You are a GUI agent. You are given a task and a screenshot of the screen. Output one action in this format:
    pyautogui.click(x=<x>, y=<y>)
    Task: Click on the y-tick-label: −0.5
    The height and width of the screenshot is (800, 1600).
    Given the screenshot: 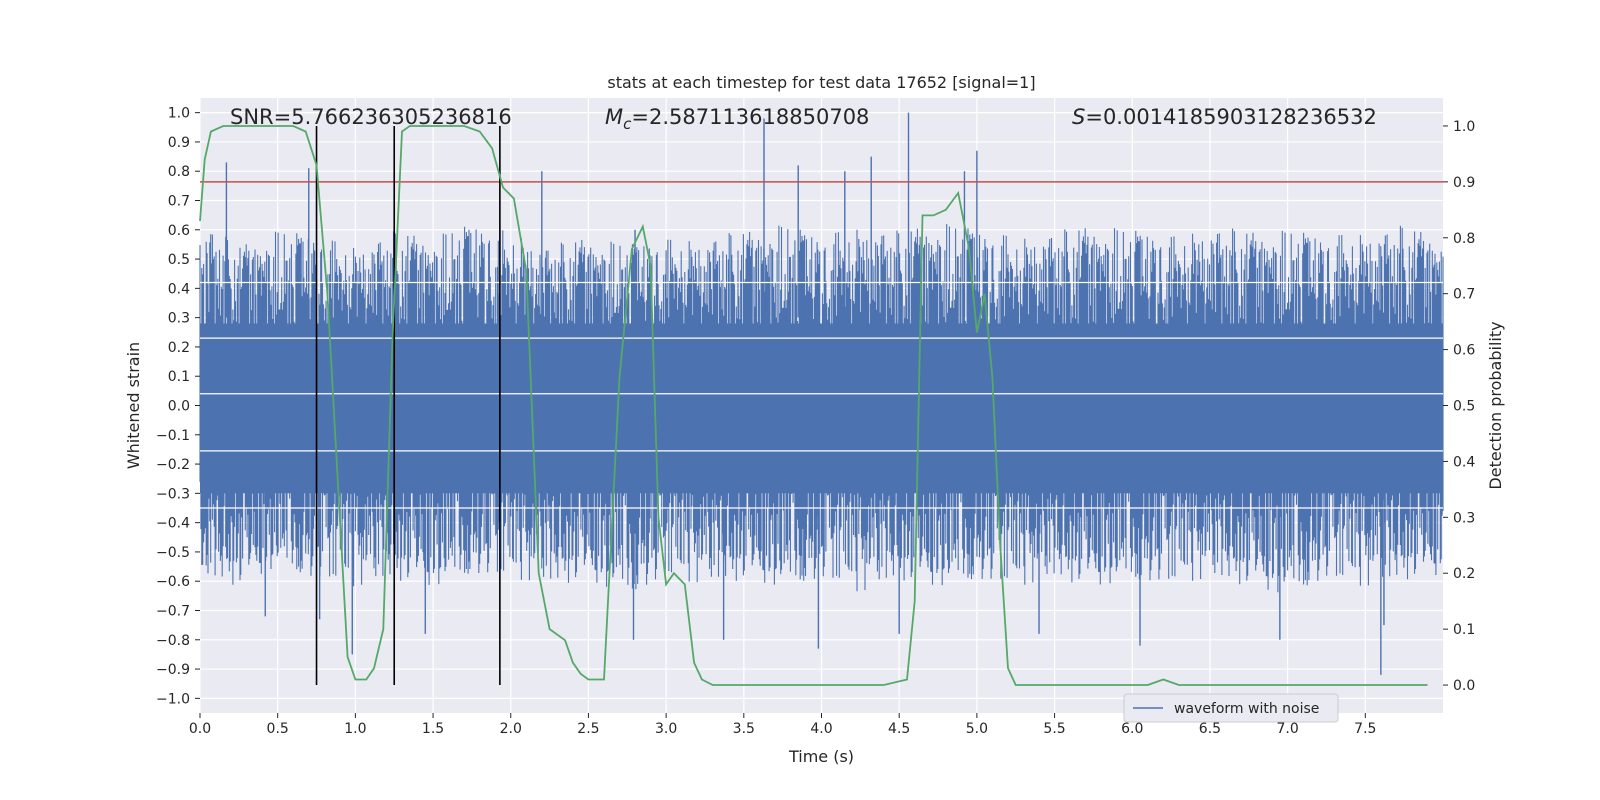 What is the action you would take?
    pyautogui.click(x=173, y=553)
    